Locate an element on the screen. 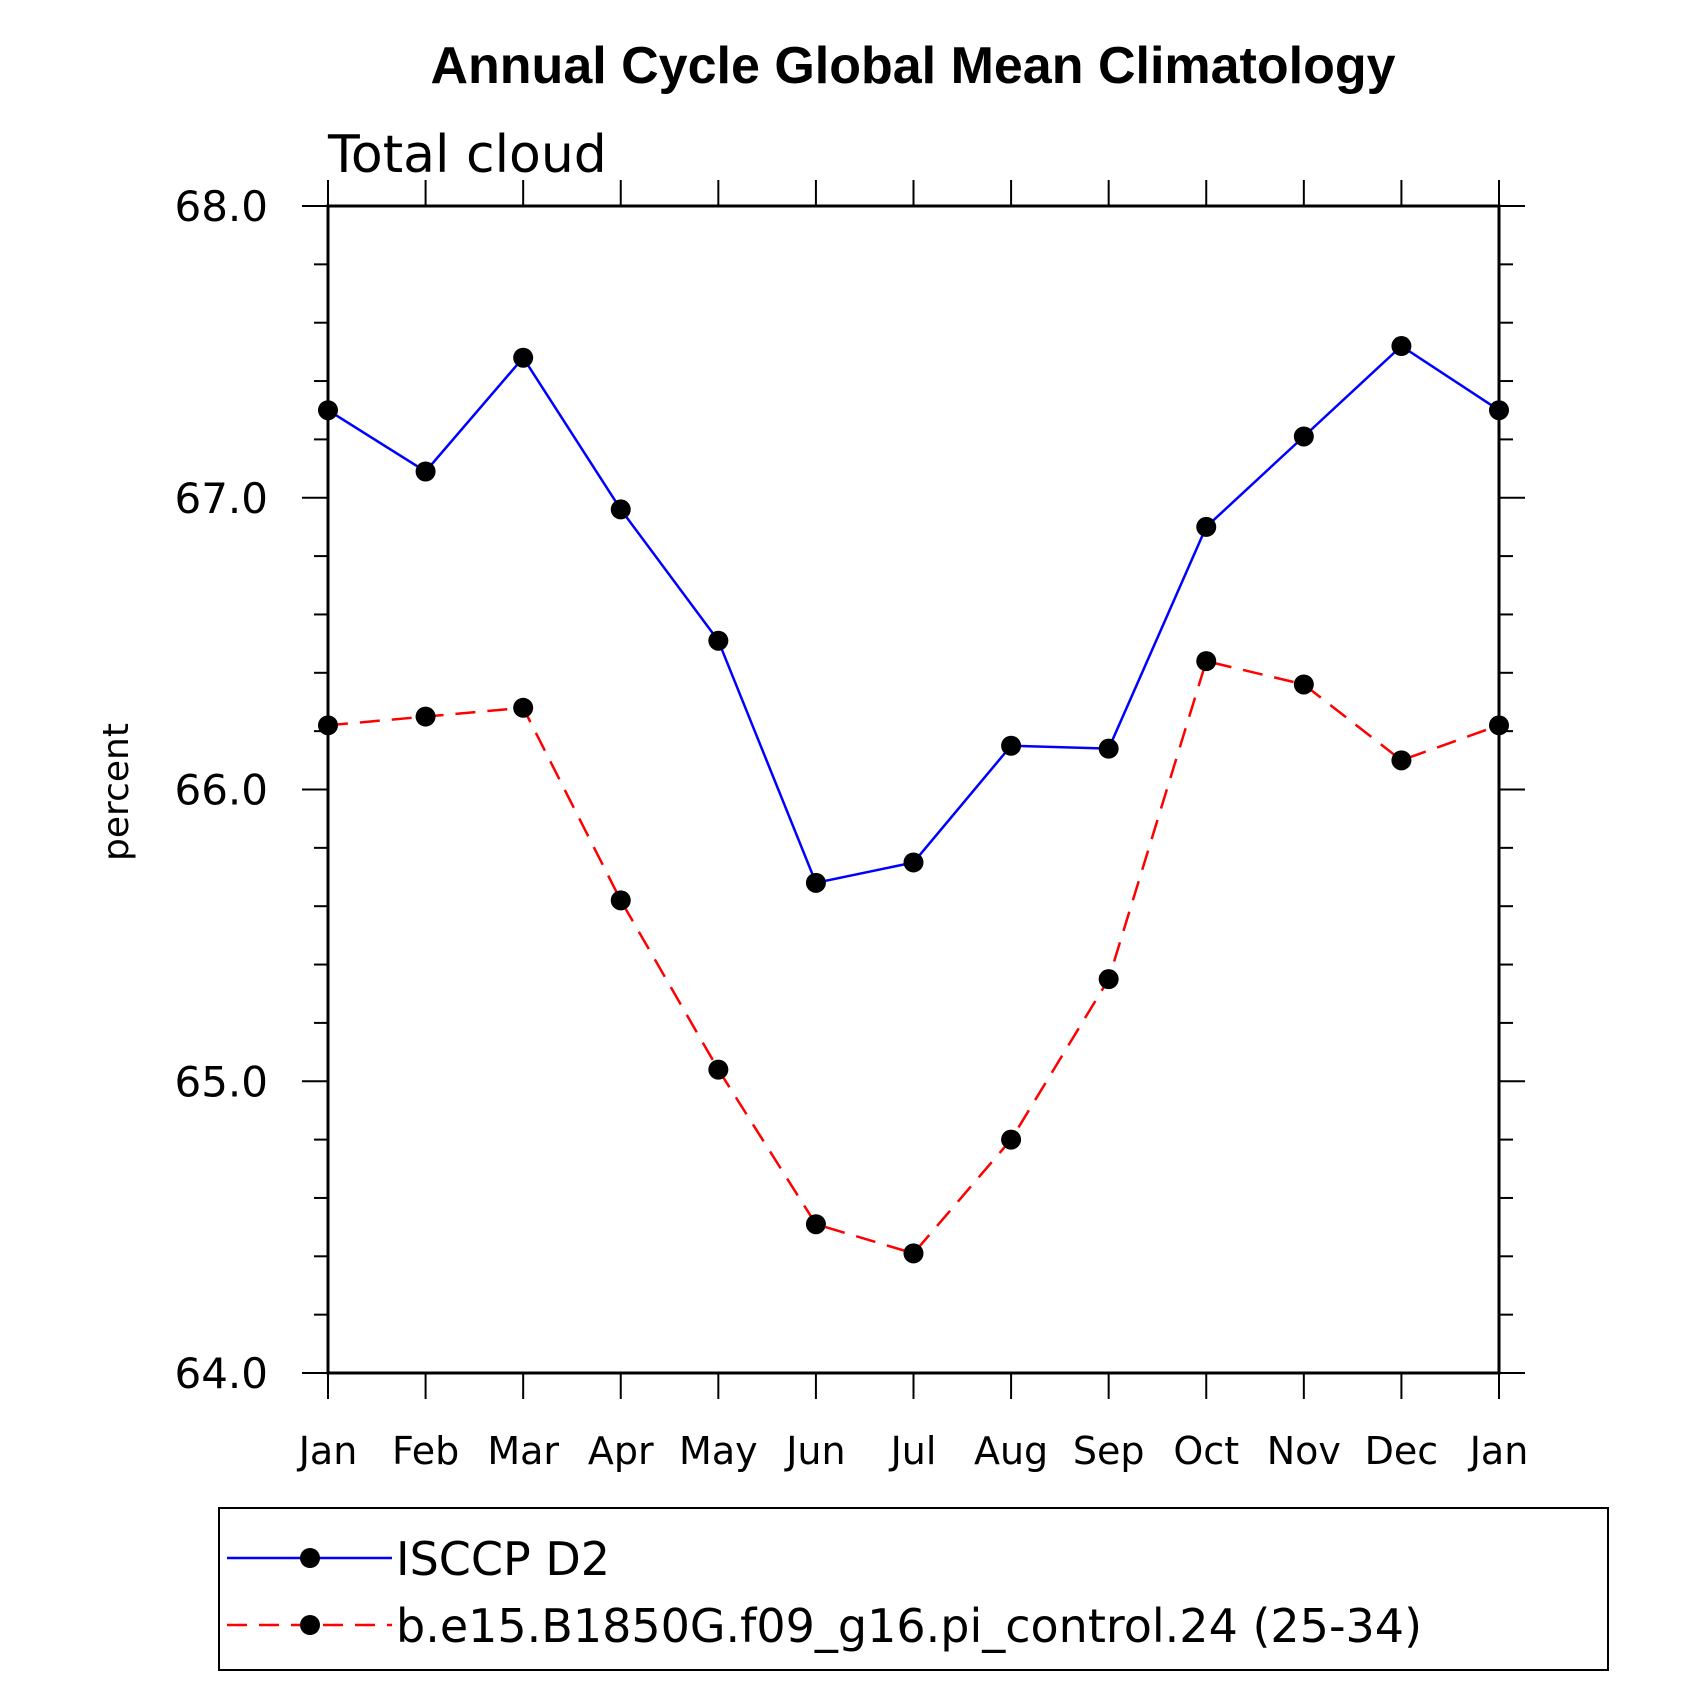 The height and width of the screenshot is (1697, 1697). x-tick-label: Feb is located at coordinates (425, 1451).